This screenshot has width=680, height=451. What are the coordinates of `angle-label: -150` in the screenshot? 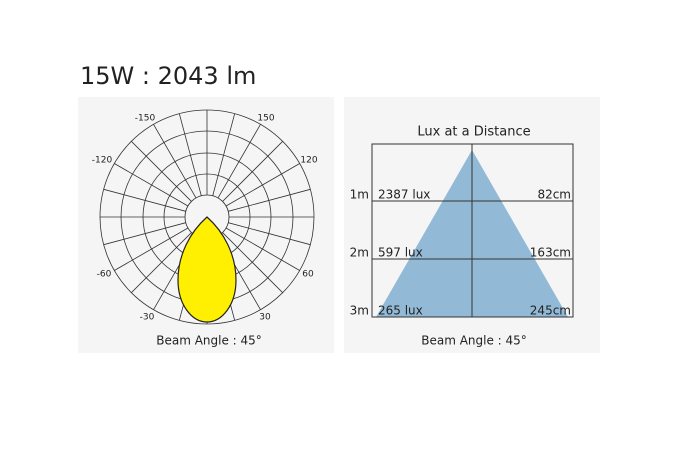 It's located at (145, 119).